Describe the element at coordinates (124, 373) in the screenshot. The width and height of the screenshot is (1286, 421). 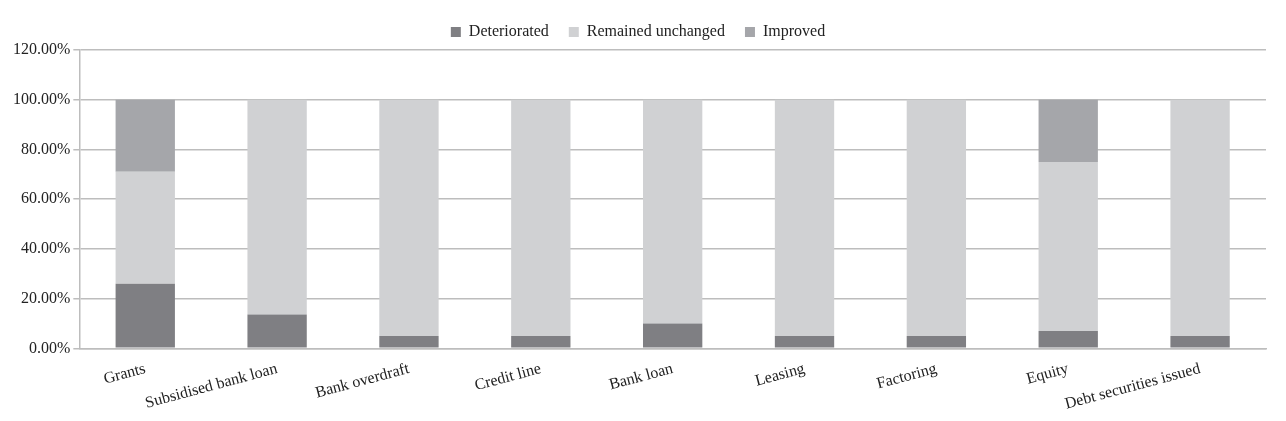
I see `x-tick-label: Grants` at that location.